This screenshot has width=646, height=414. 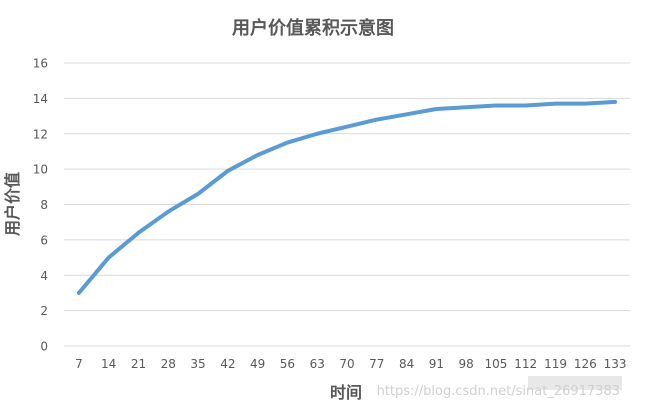 What do you see at coordinates (466, 364) in the screenshot?
I see `x-tick-label: 98` at bounding box center [466, 364].